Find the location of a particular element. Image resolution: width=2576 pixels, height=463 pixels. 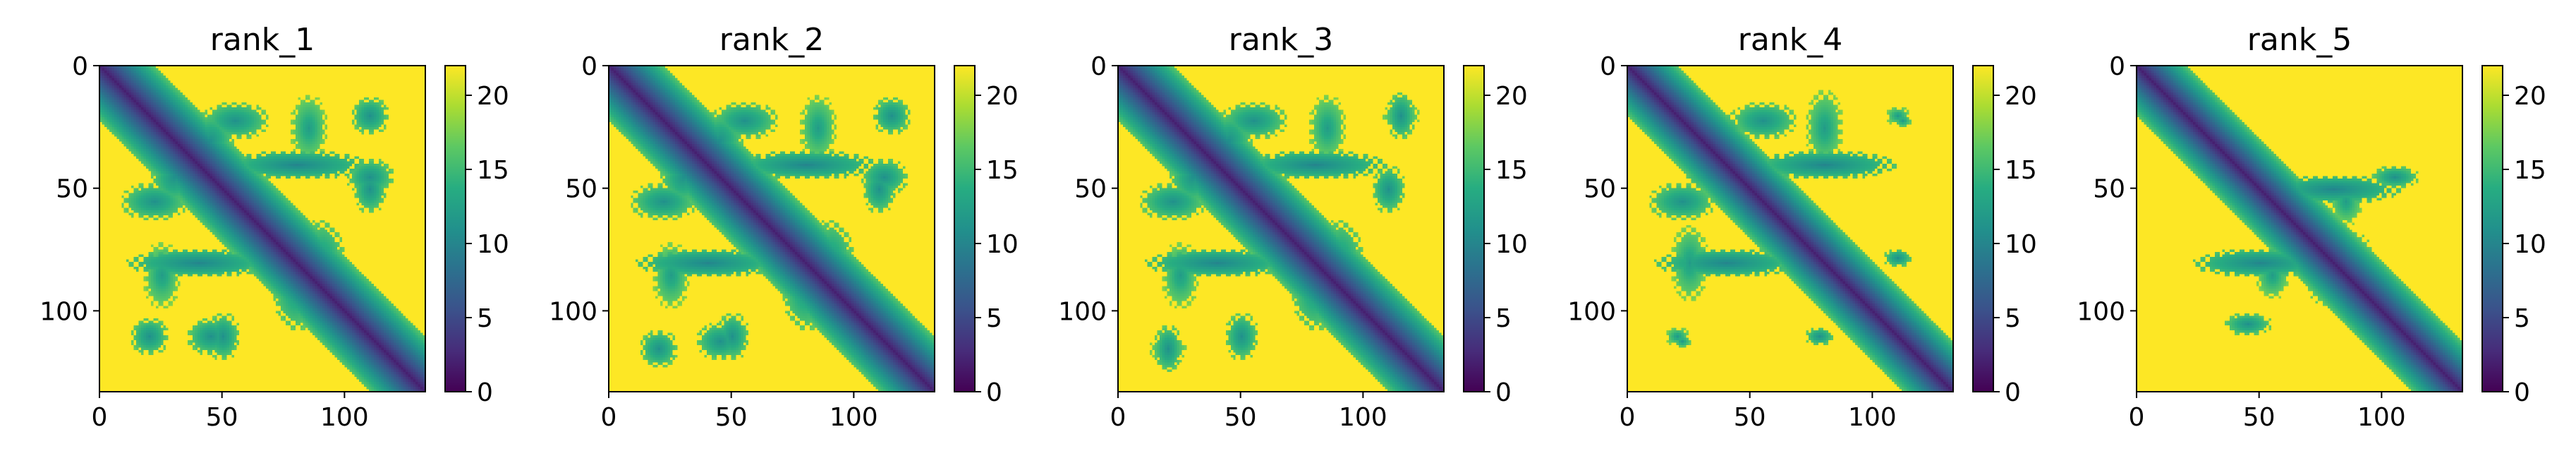

panel-title: rank_2 is located at coordinates (772, 40).